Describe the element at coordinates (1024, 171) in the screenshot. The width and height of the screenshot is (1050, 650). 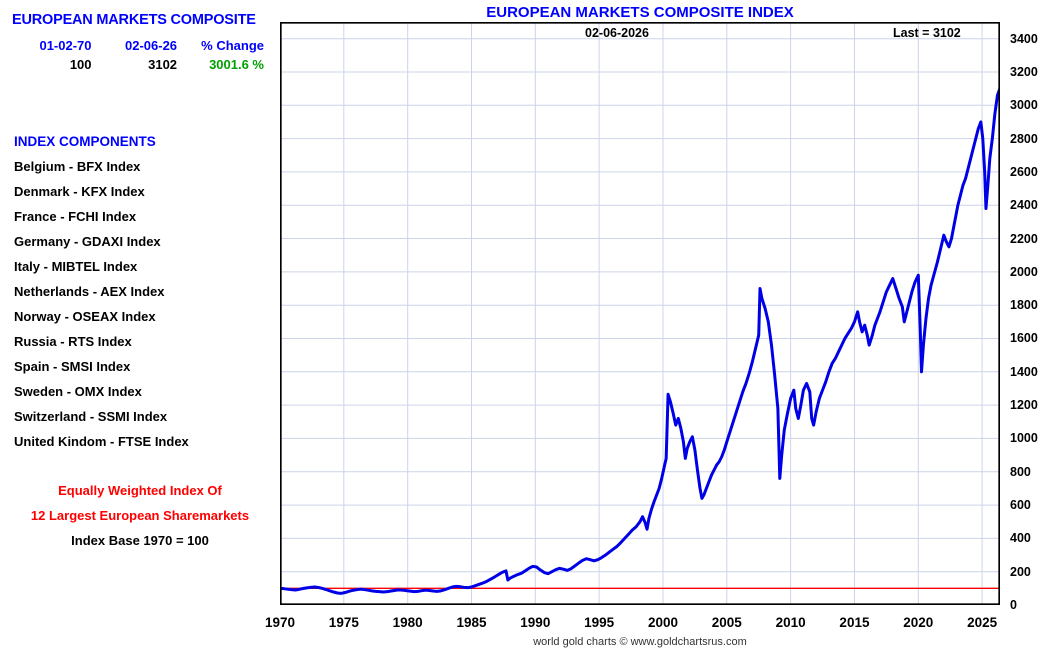
I see `y-tick-label: 2600` at that location.